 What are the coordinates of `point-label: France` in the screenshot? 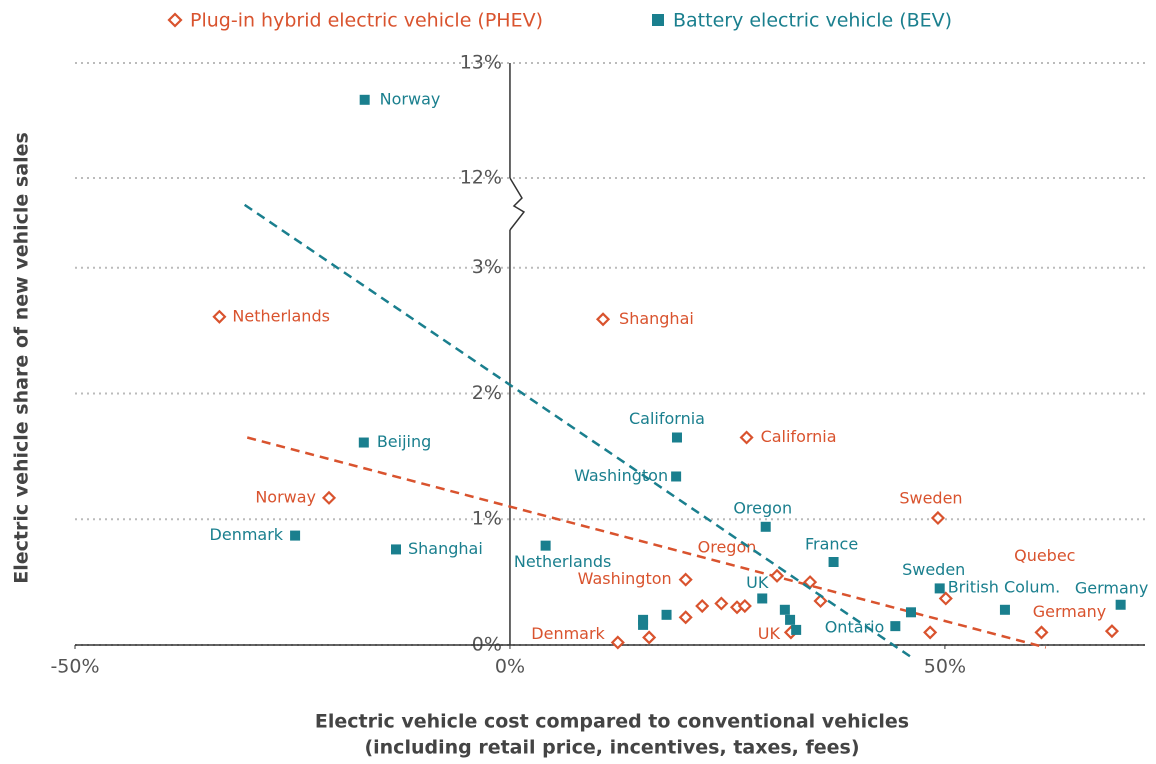 It's located at (831, 544).